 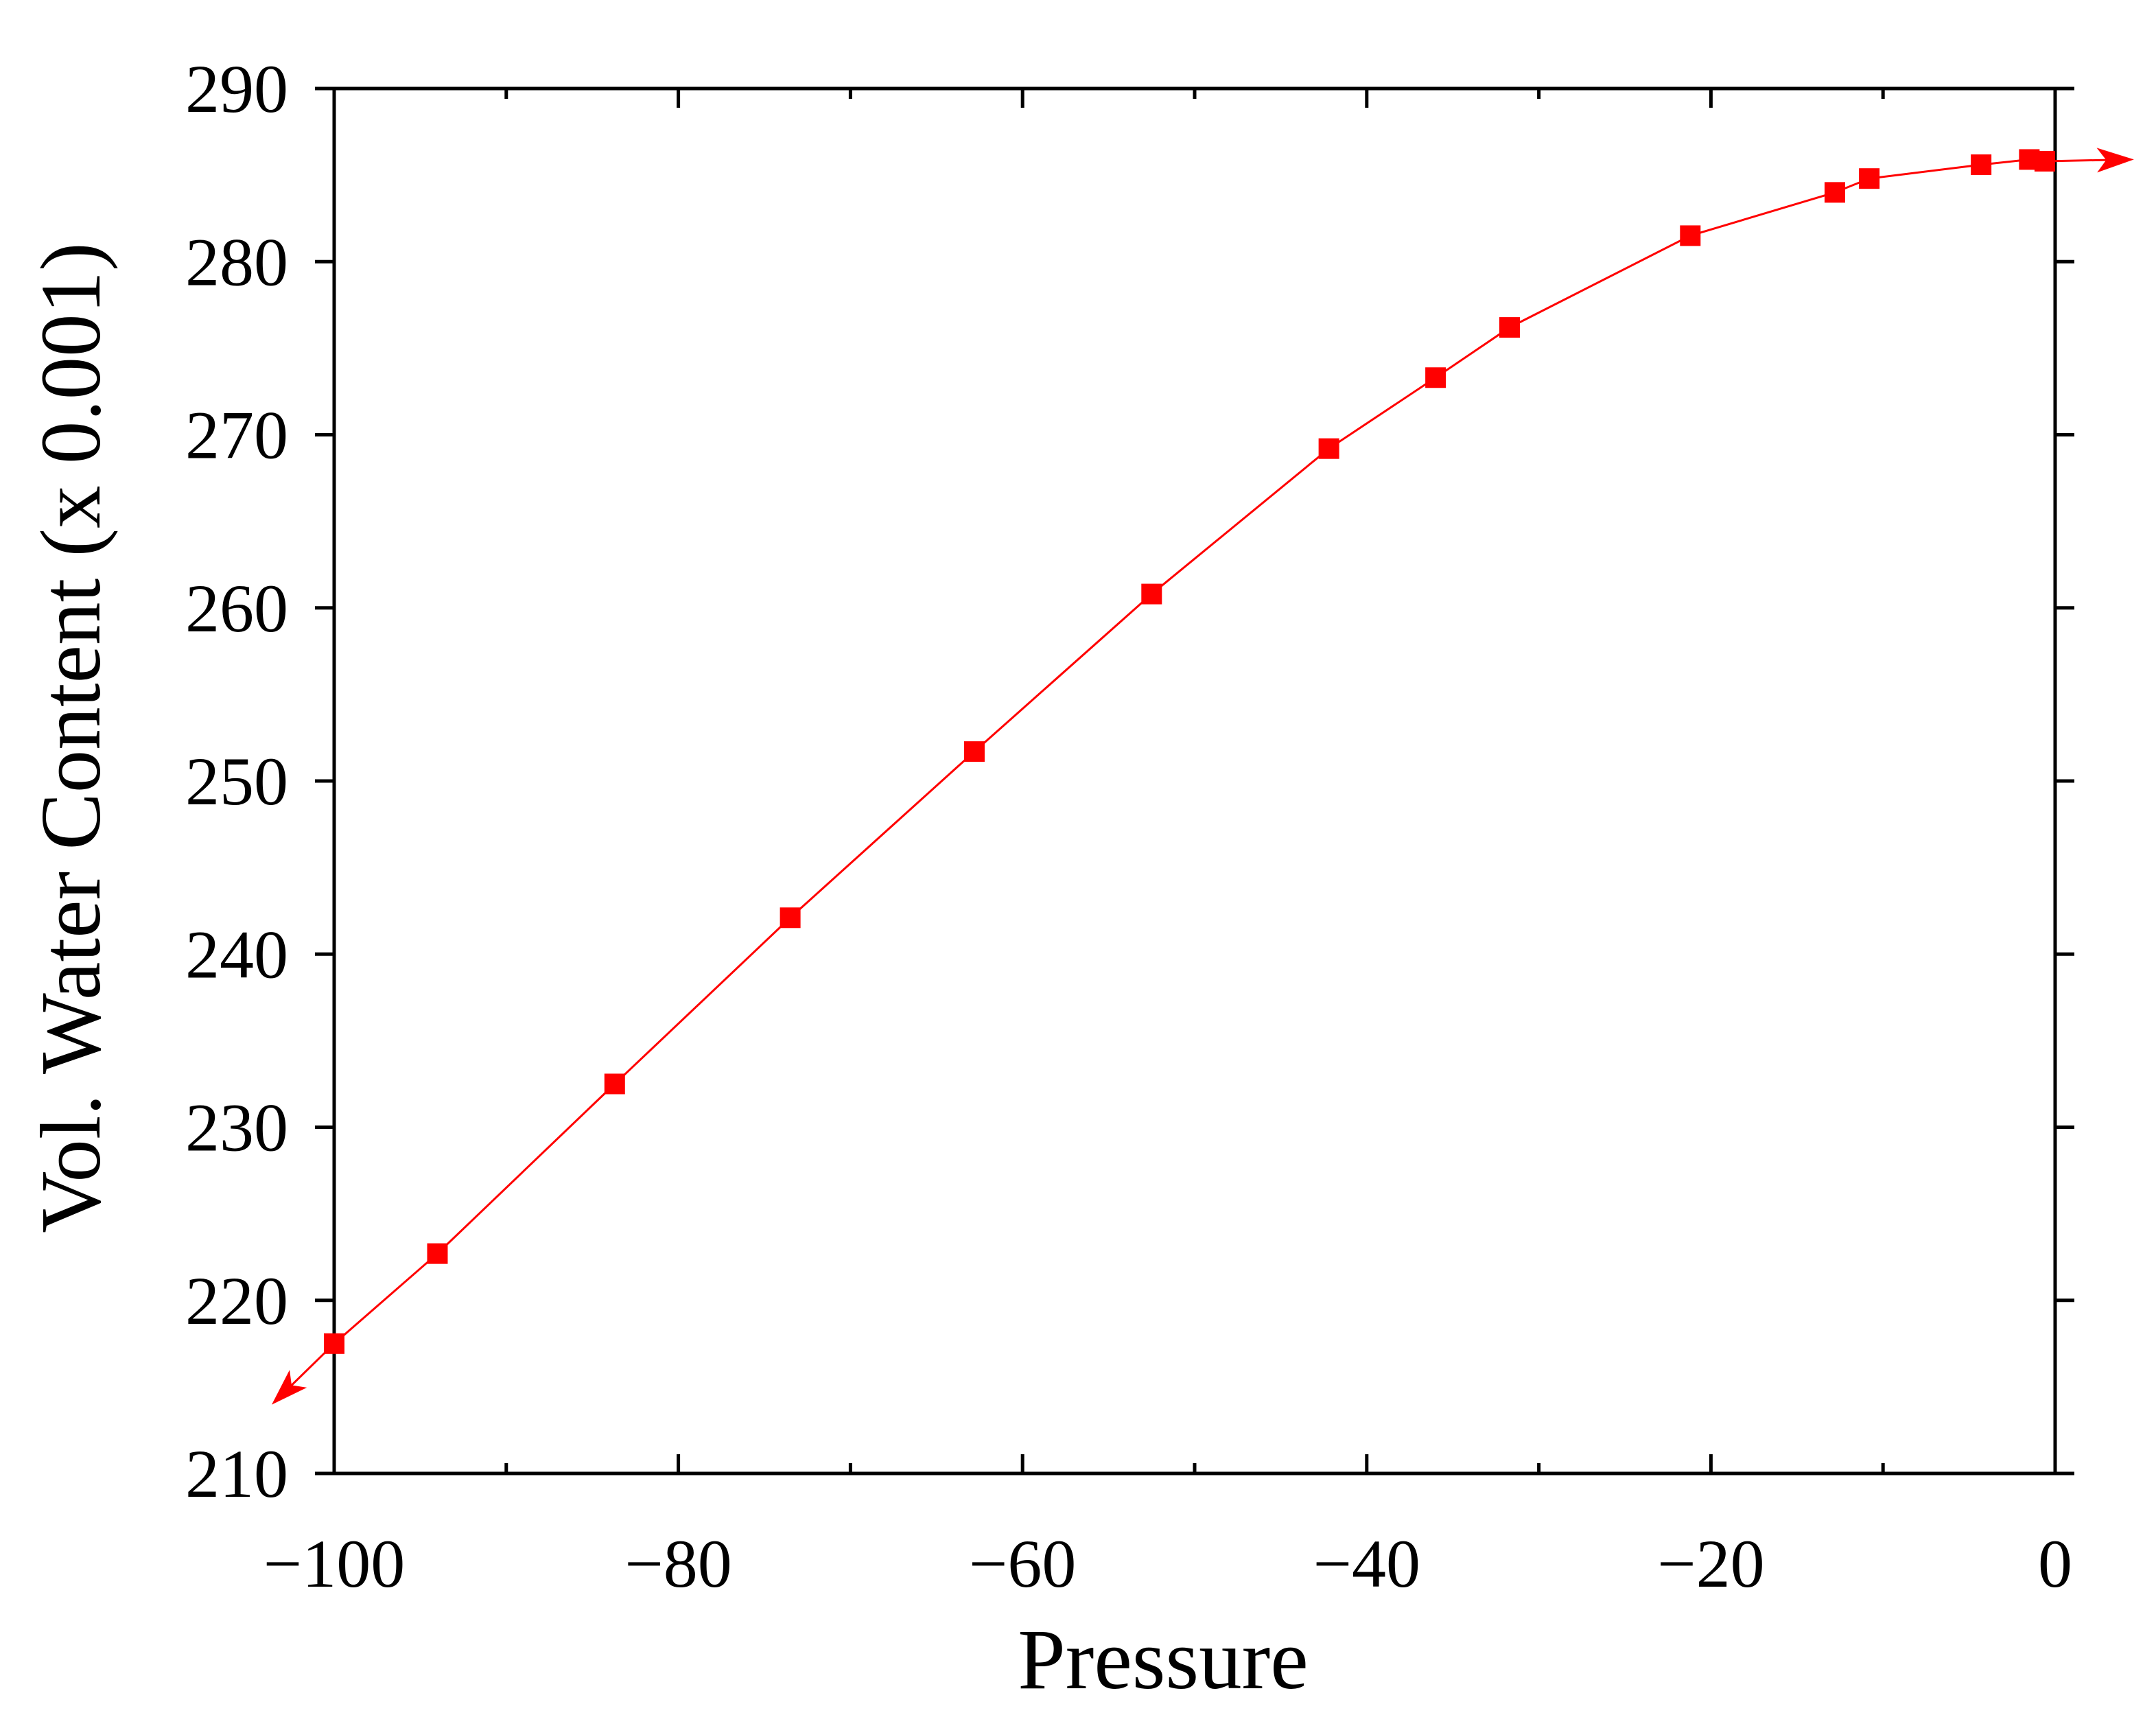 What do you see at coordinates (237, 1474) in the screenshot?
I see `y-tick-label: 210` at bounding box center [237, 1474].